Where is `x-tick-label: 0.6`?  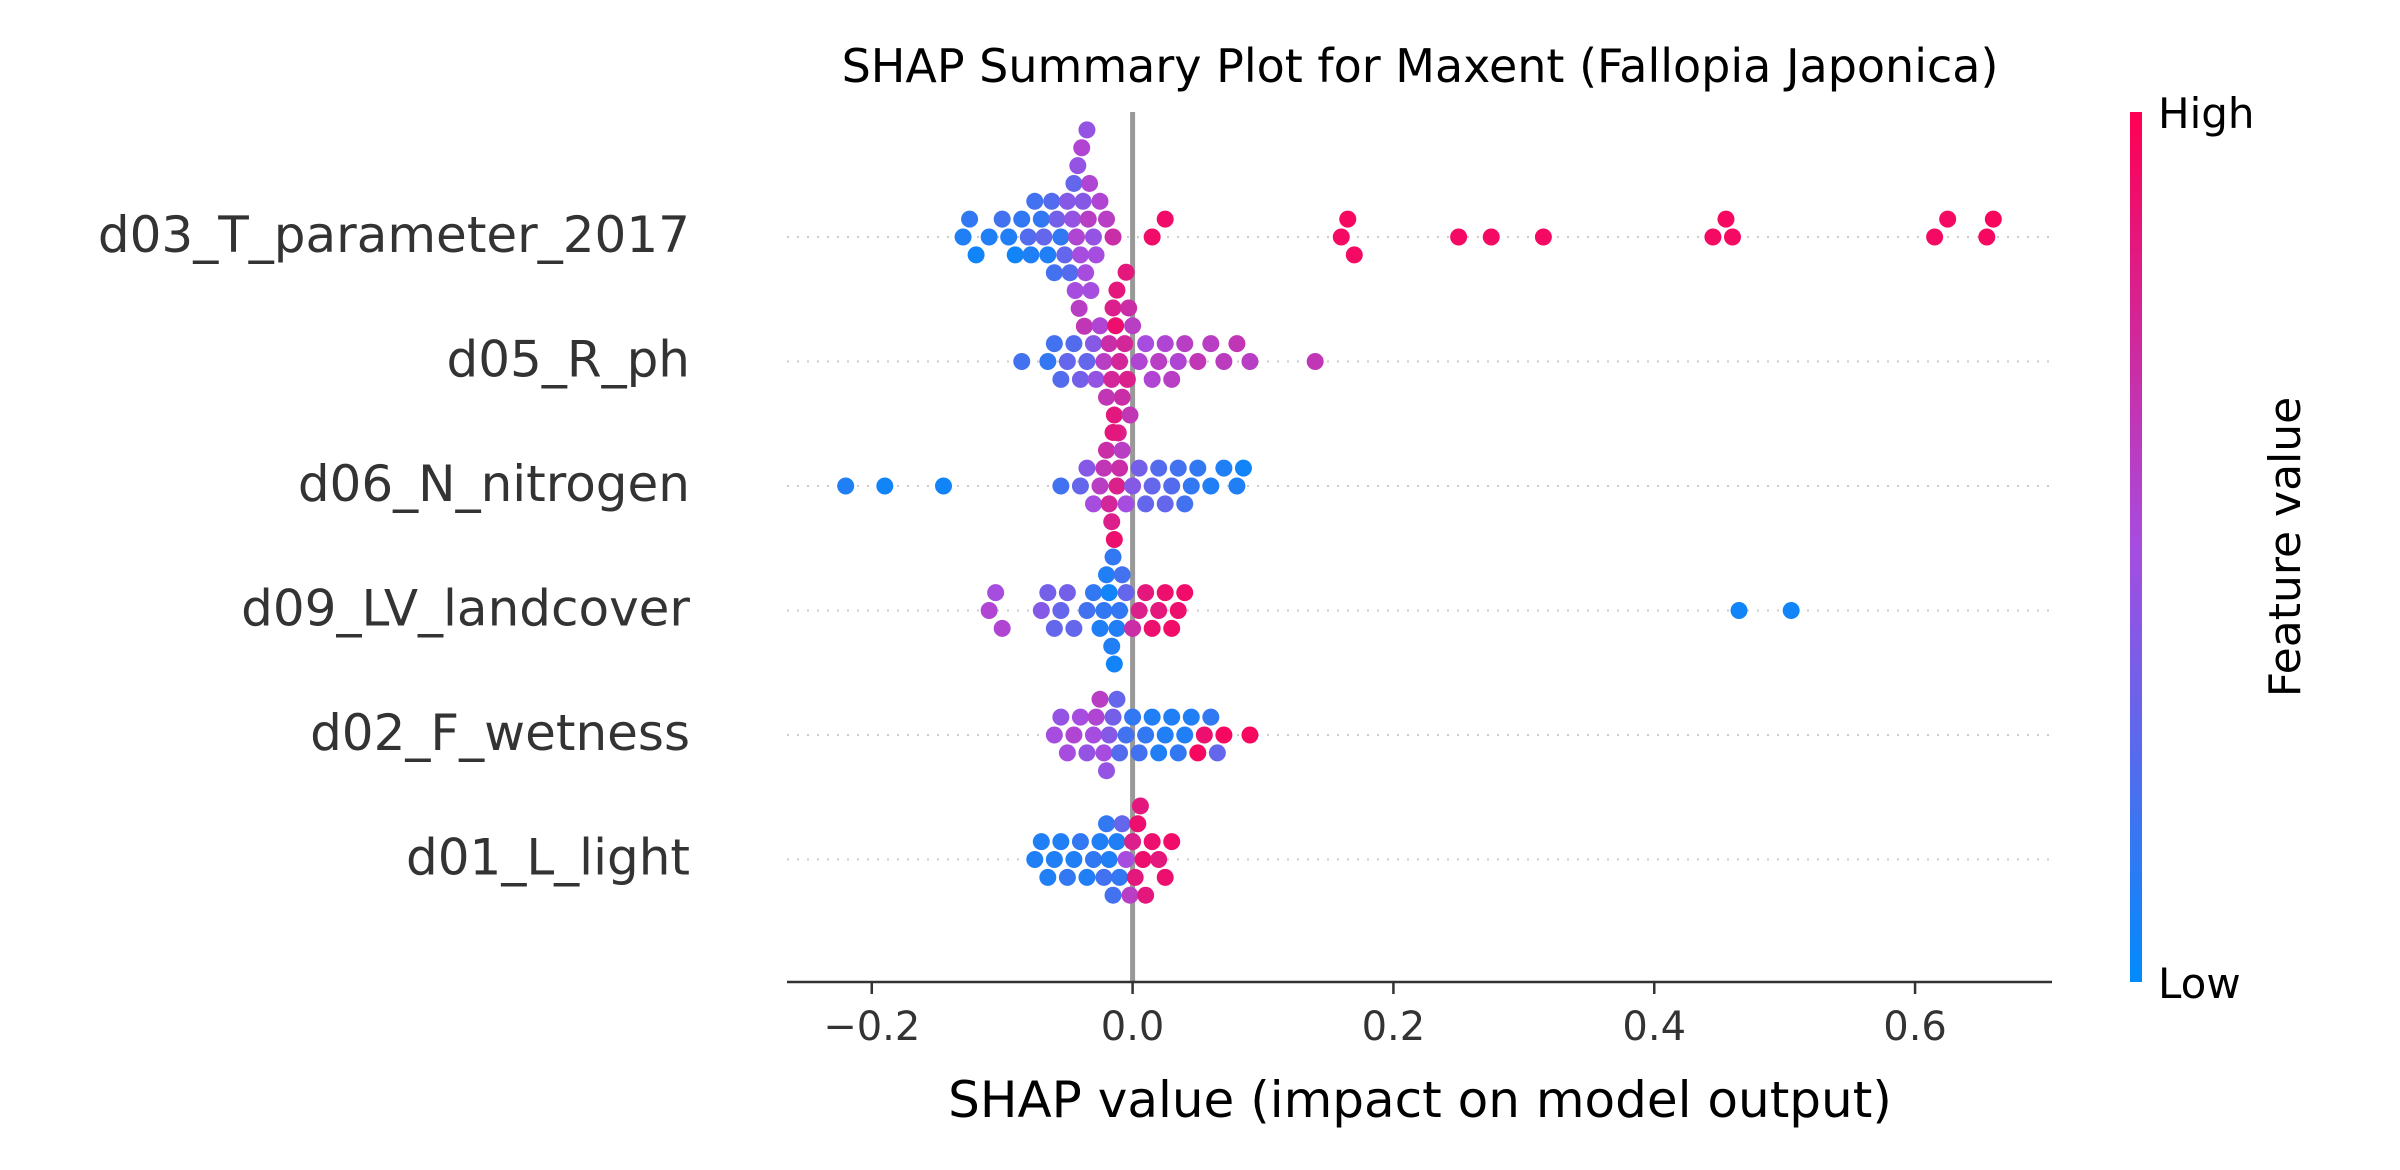 x-tick-label: 0.6 is located at coordinates (1915, 1027).